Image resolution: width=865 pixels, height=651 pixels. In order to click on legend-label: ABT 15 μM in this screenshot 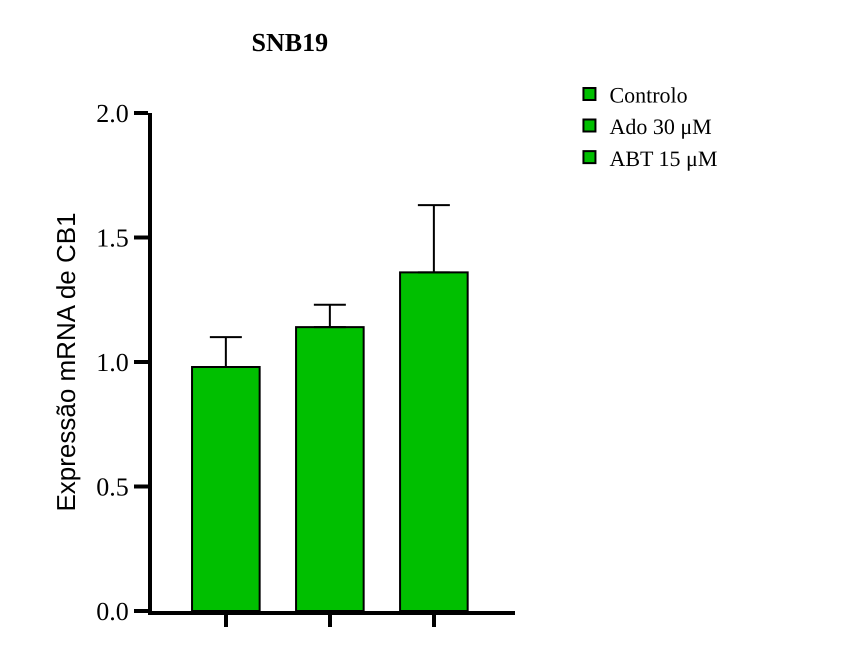, I will do `click(663, 158)`.